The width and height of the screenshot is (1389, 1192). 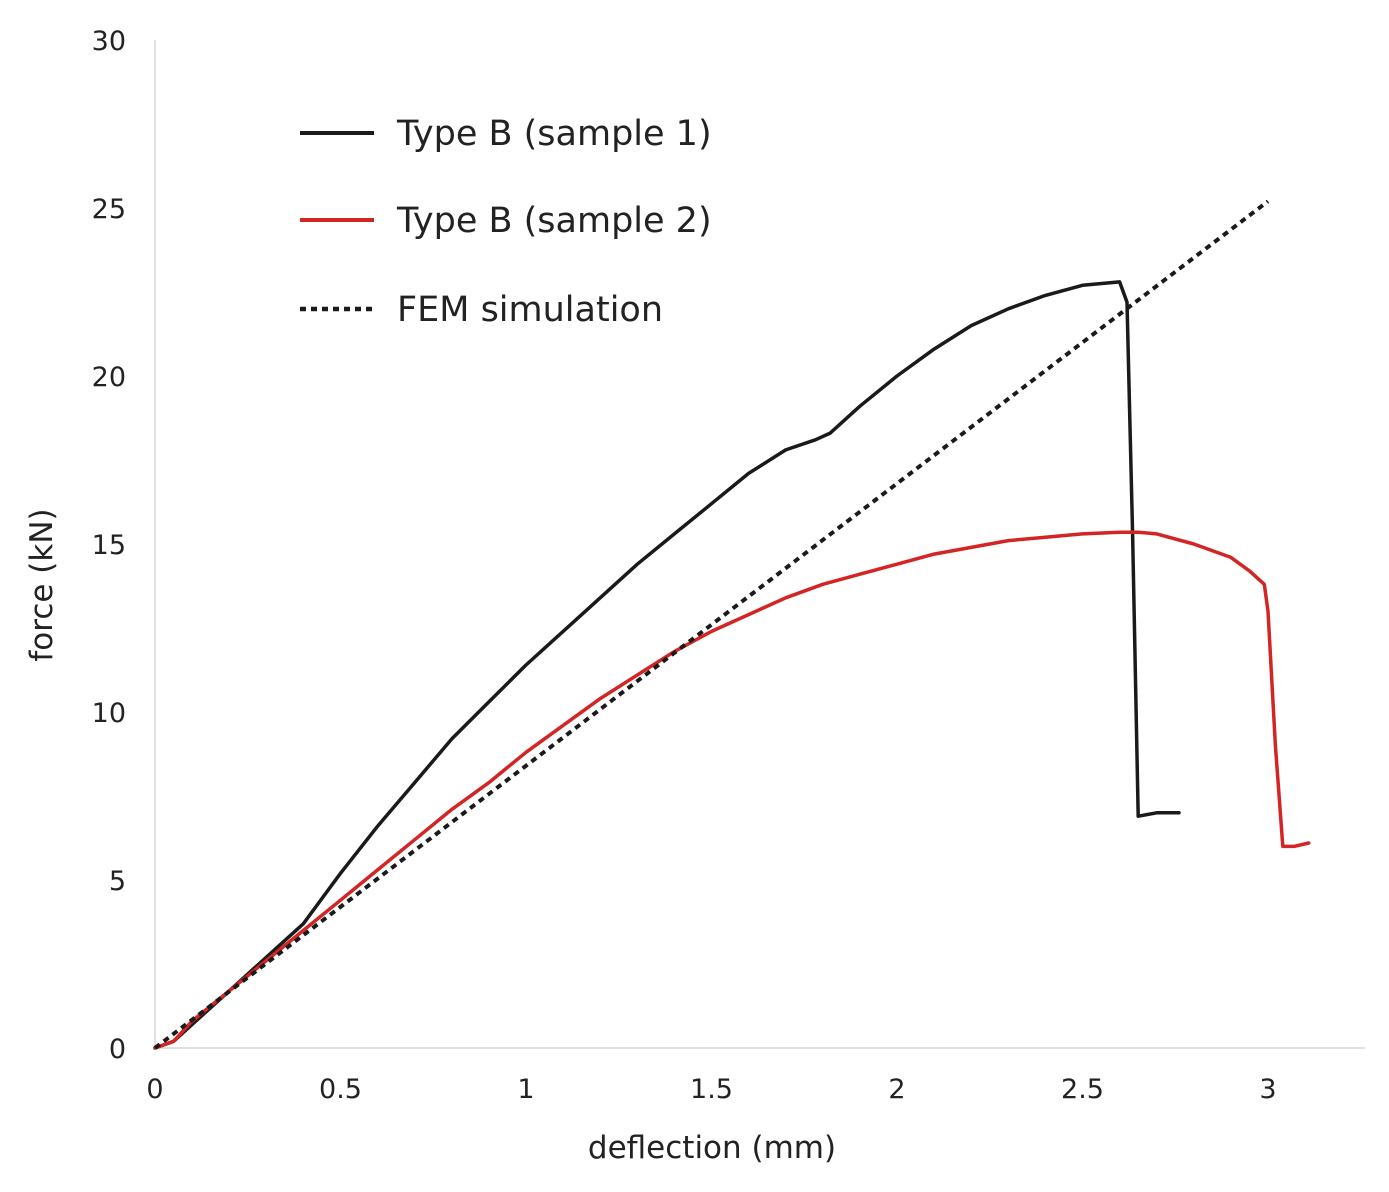 What do you see at coordinates (117, 1049) in the screenshot?
I see `y-tick-label: 0` at bounding box center [117, 1049].